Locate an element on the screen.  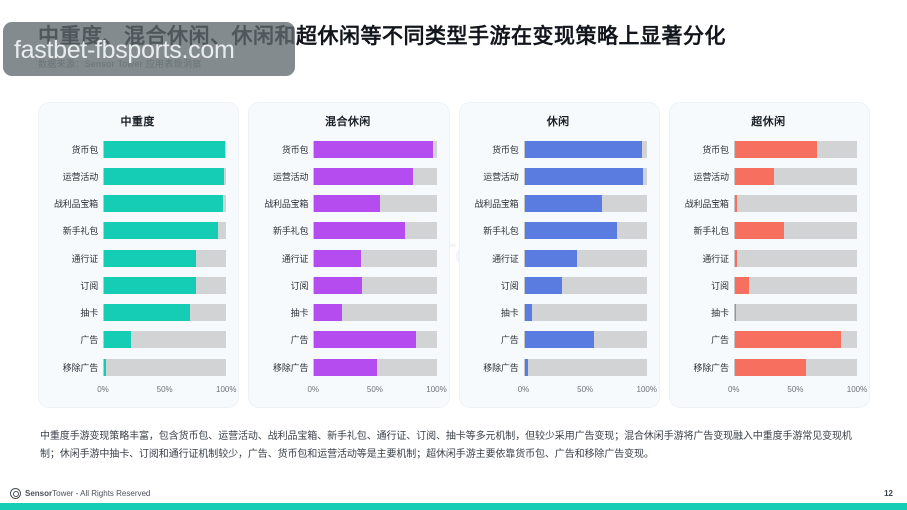
footer-accent-bar is located at coordinates (453, 506).